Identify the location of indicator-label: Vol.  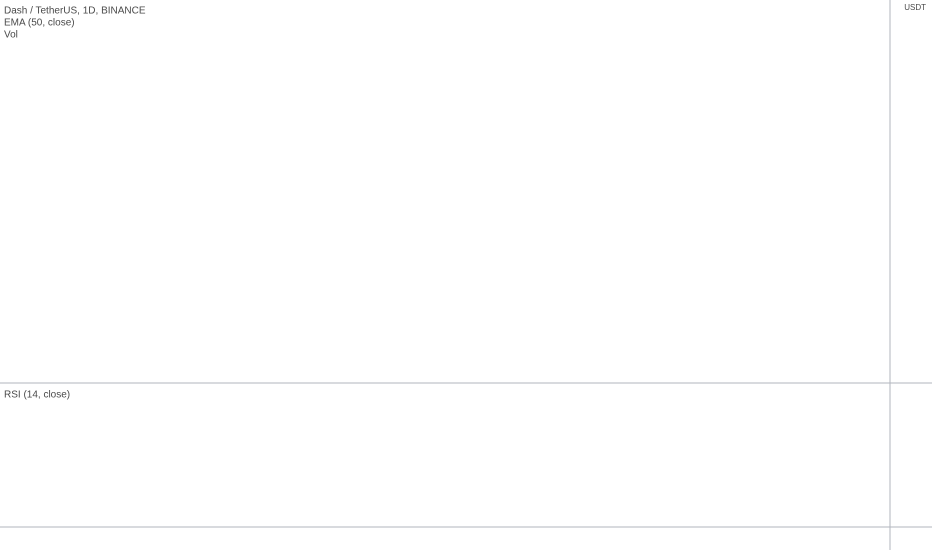
(11, 35).